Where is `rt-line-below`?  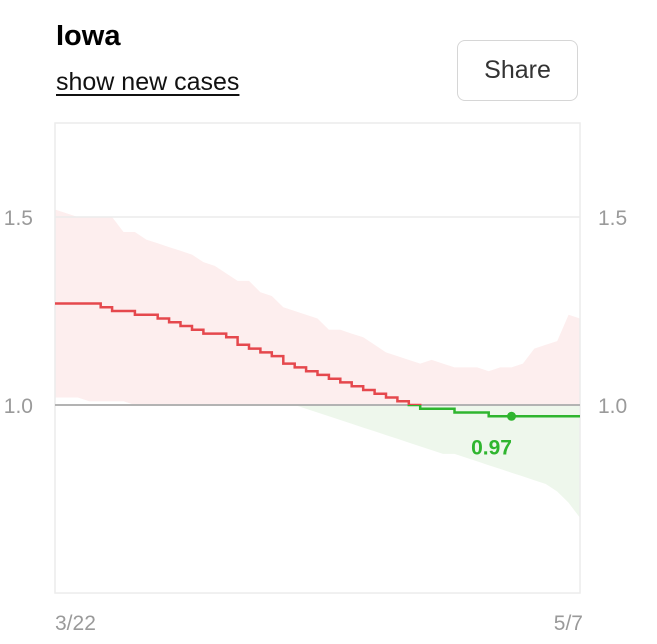 rt-line-below is located at coordinates (493, 411).